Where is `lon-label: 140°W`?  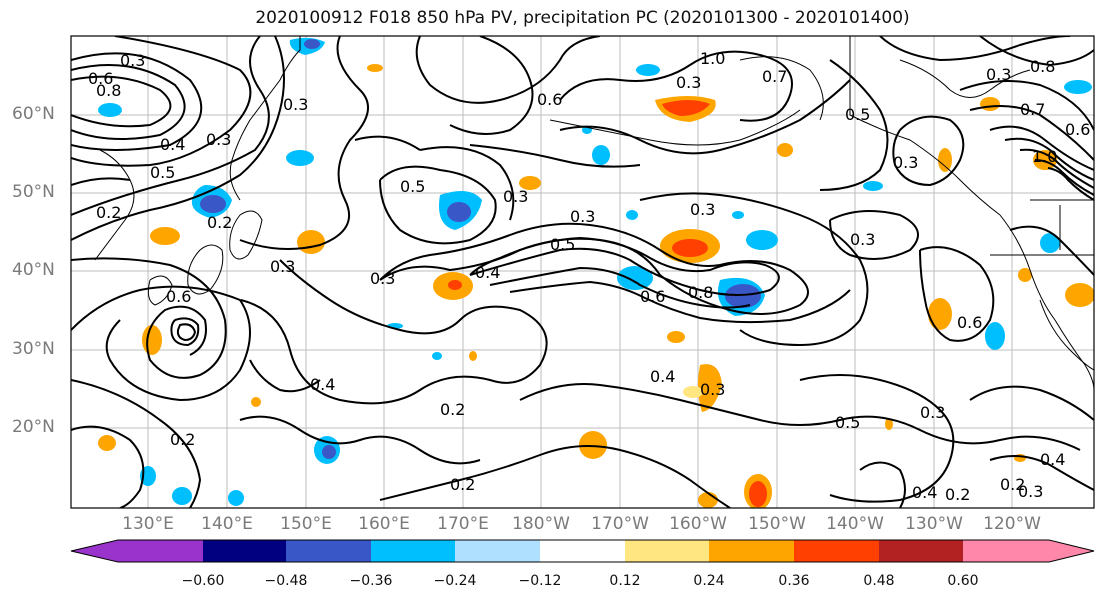
lon-label: 140°W is located at coordinates (855, 524).